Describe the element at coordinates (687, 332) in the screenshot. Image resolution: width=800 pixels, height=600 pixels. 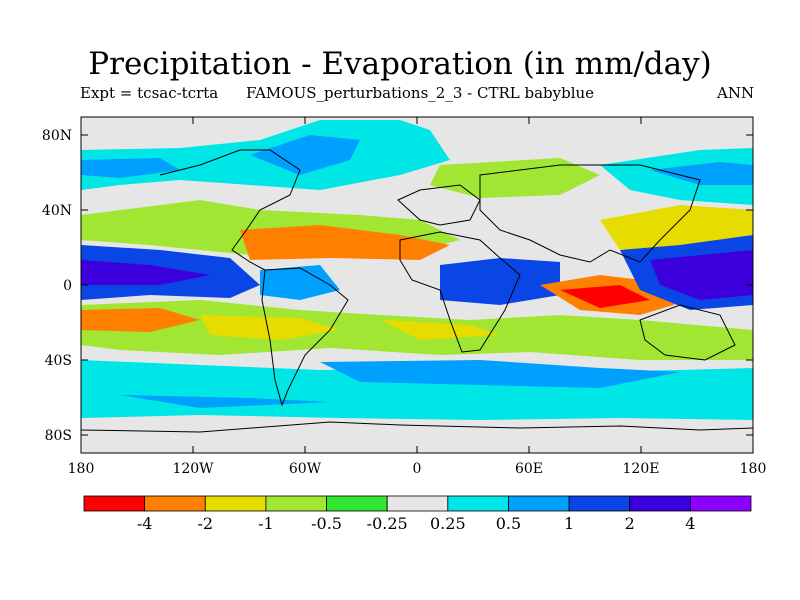
I see `australia-coast` at that location.